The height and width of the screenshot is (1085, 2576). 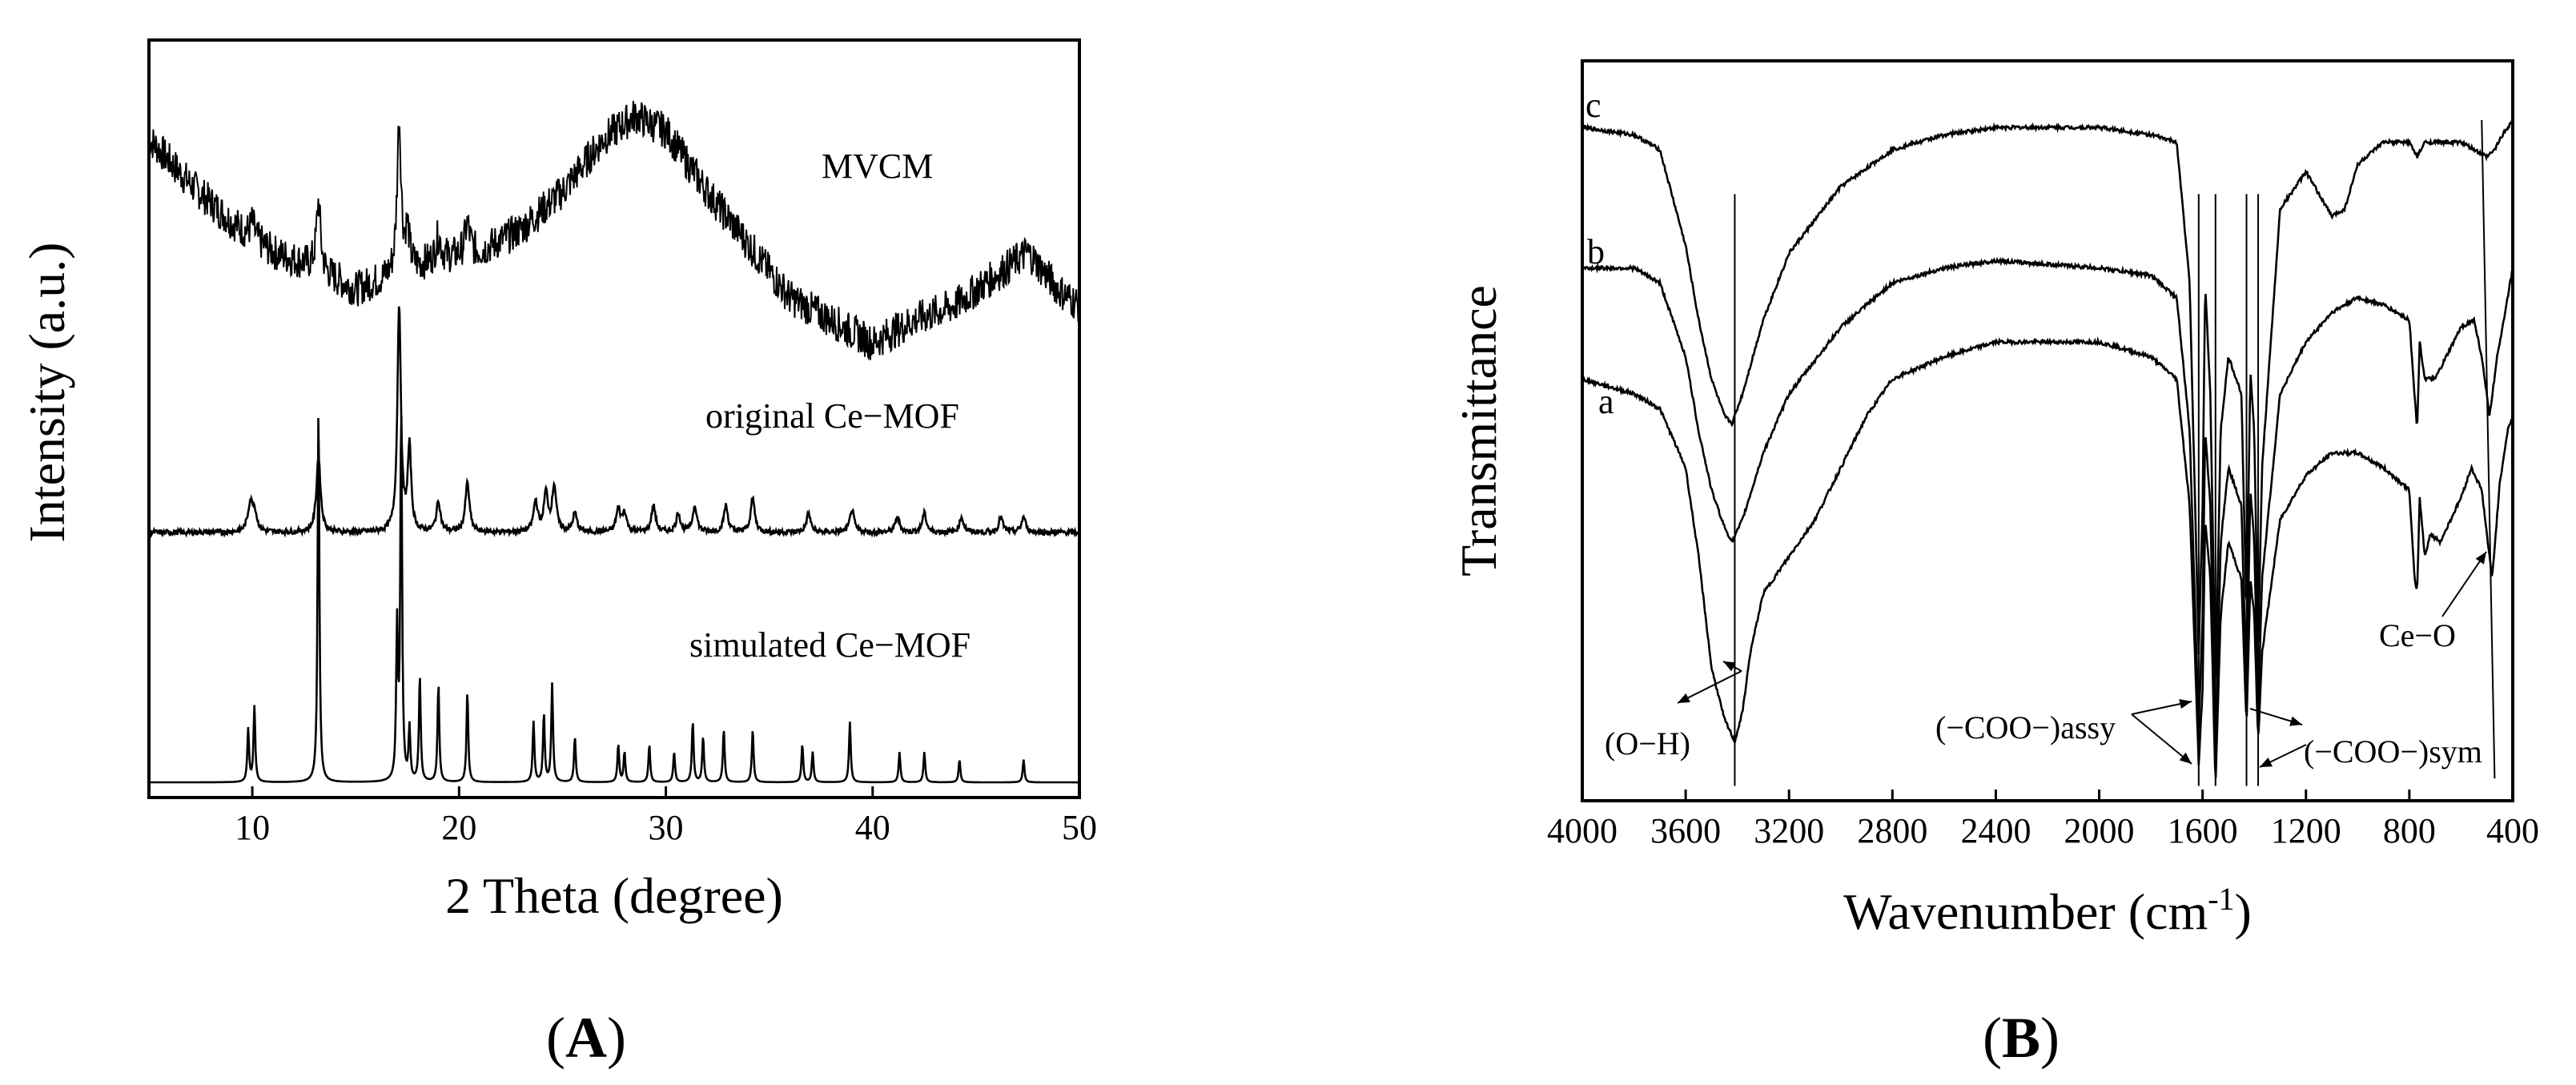 I want to click on panel-b-tick-label: 400, so click(x=2512, y=830).